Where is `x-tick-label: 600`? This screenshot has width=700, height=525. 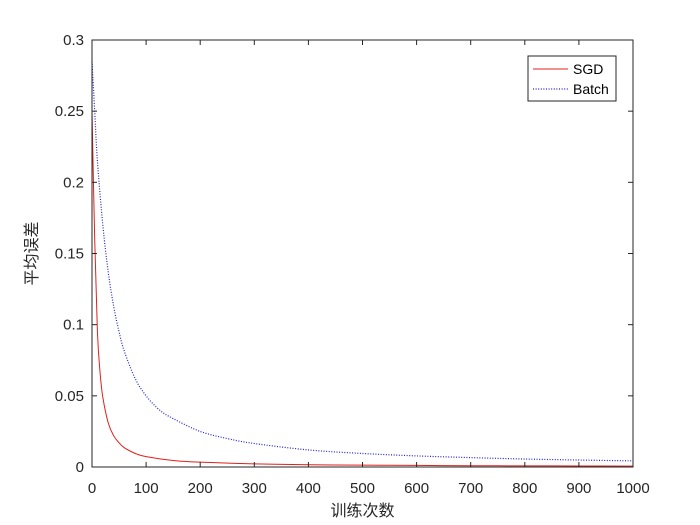 x-tick-label: 600 is located at coordinates (416, 488).